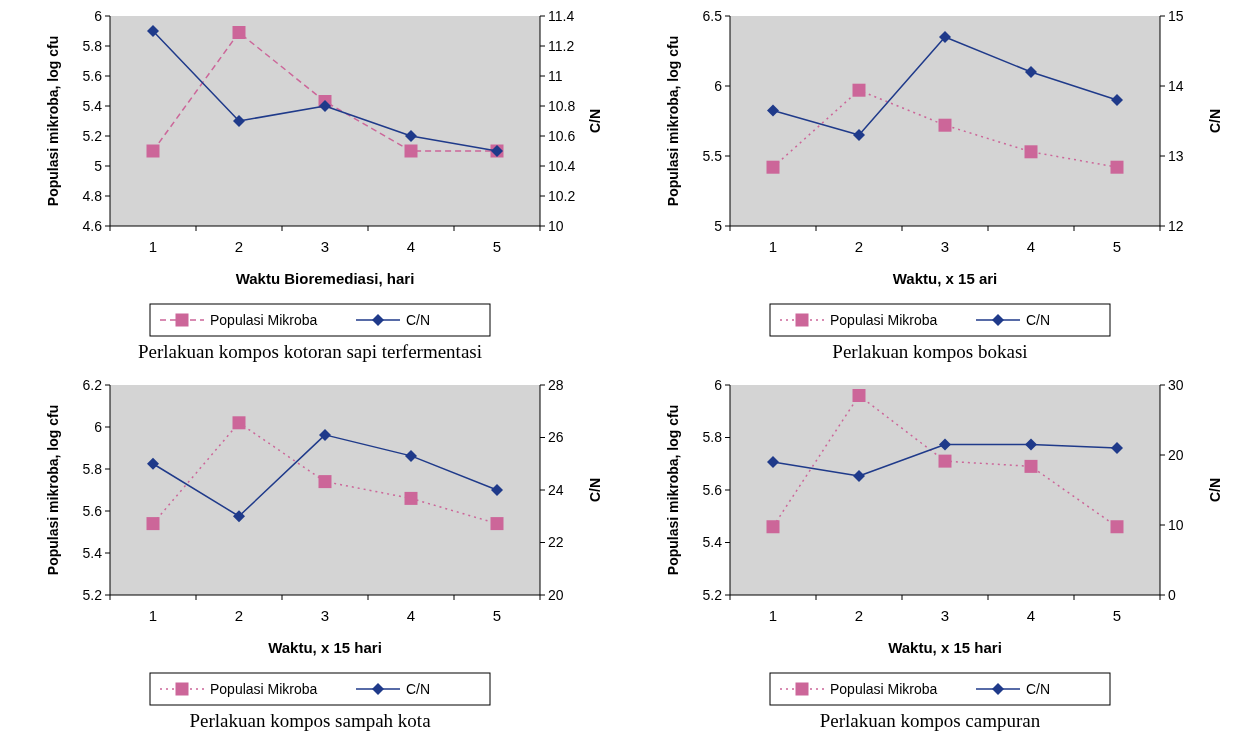 This screenshot has width=1240, height=738. Describe the element at coordinates (92, 384) in the screenshot. I see `y-tick-label: 6.2` at that location.